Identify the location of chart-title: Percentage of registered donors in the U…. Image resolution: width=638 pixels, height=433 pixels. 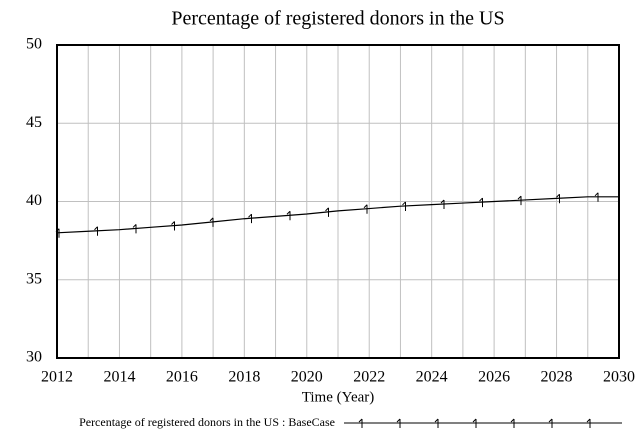
(337, 19).